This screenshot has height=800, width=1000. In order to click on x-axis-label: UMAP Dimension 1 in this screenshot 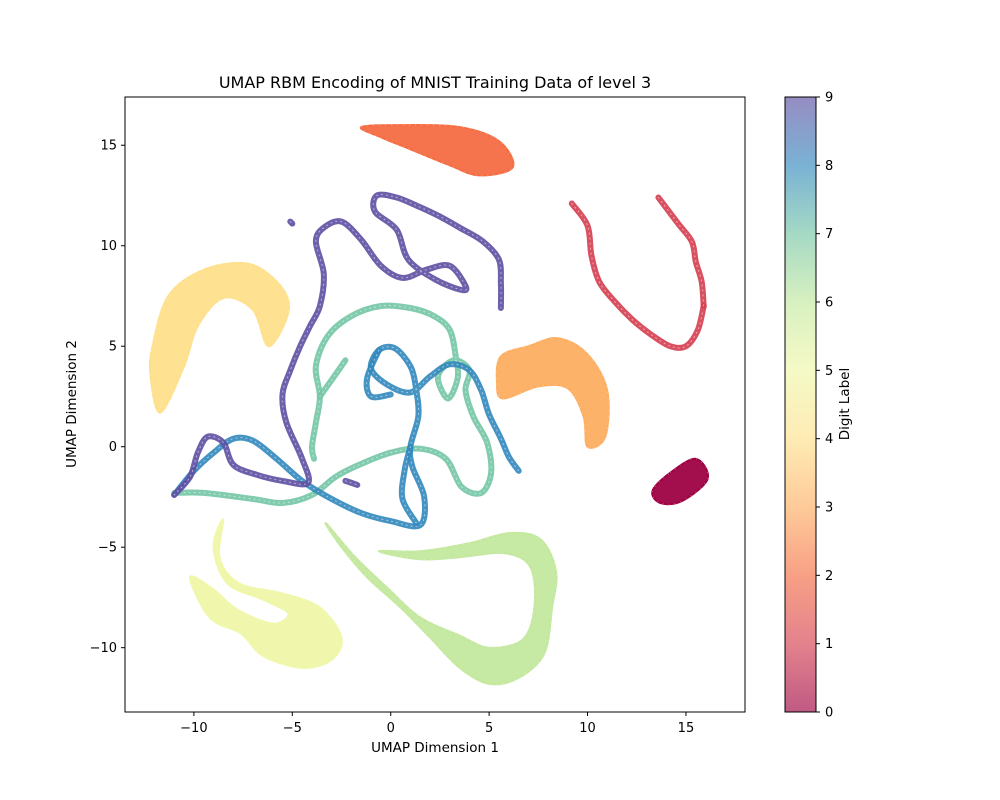, I will do `click(435, 748)`.